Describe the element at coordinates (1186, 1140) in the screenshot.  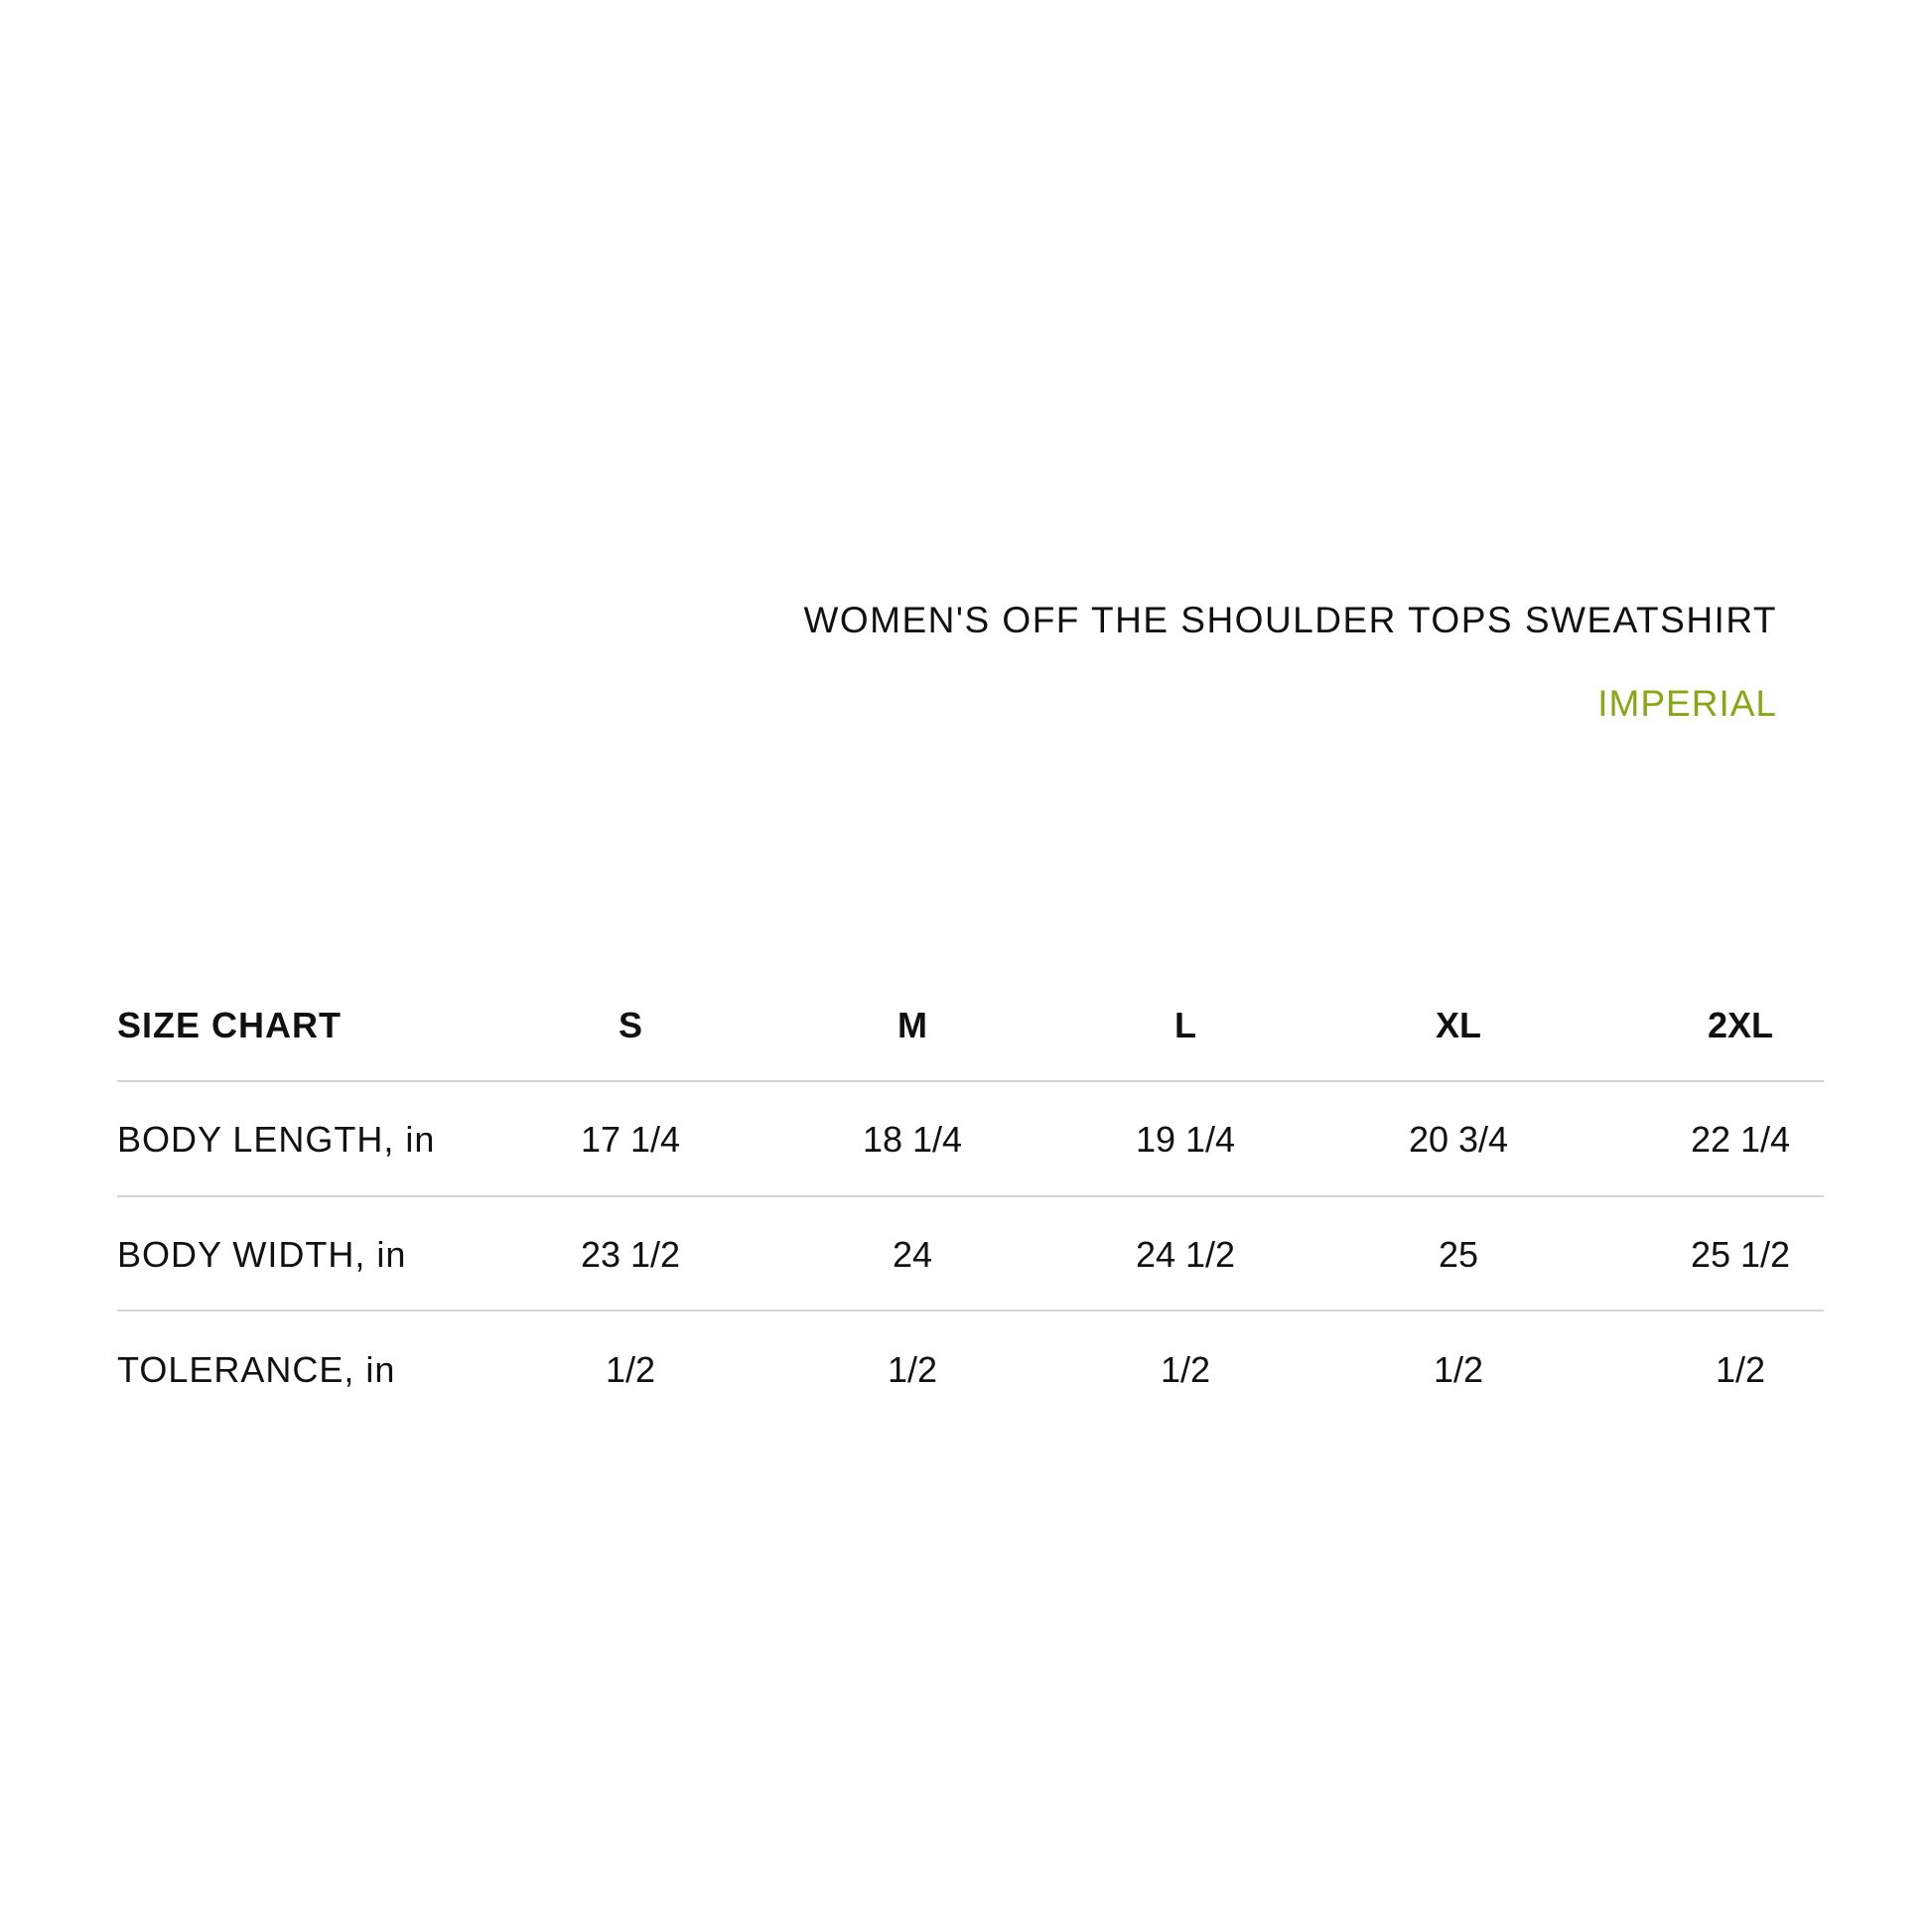
I see `table-cell: 19 1/4` at that location.